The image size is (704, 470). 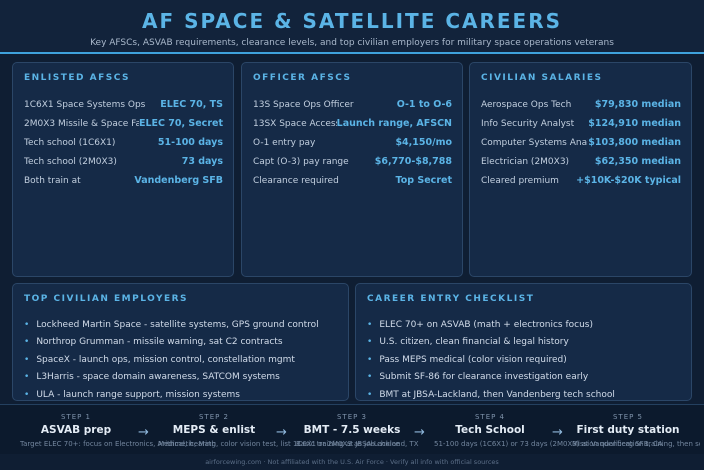 What do you see at coordinates (357, 444) in the screenshot?
I see `step-detail: Basic training at JBSA-Lackland, TX` at bounding box center [357, 444].